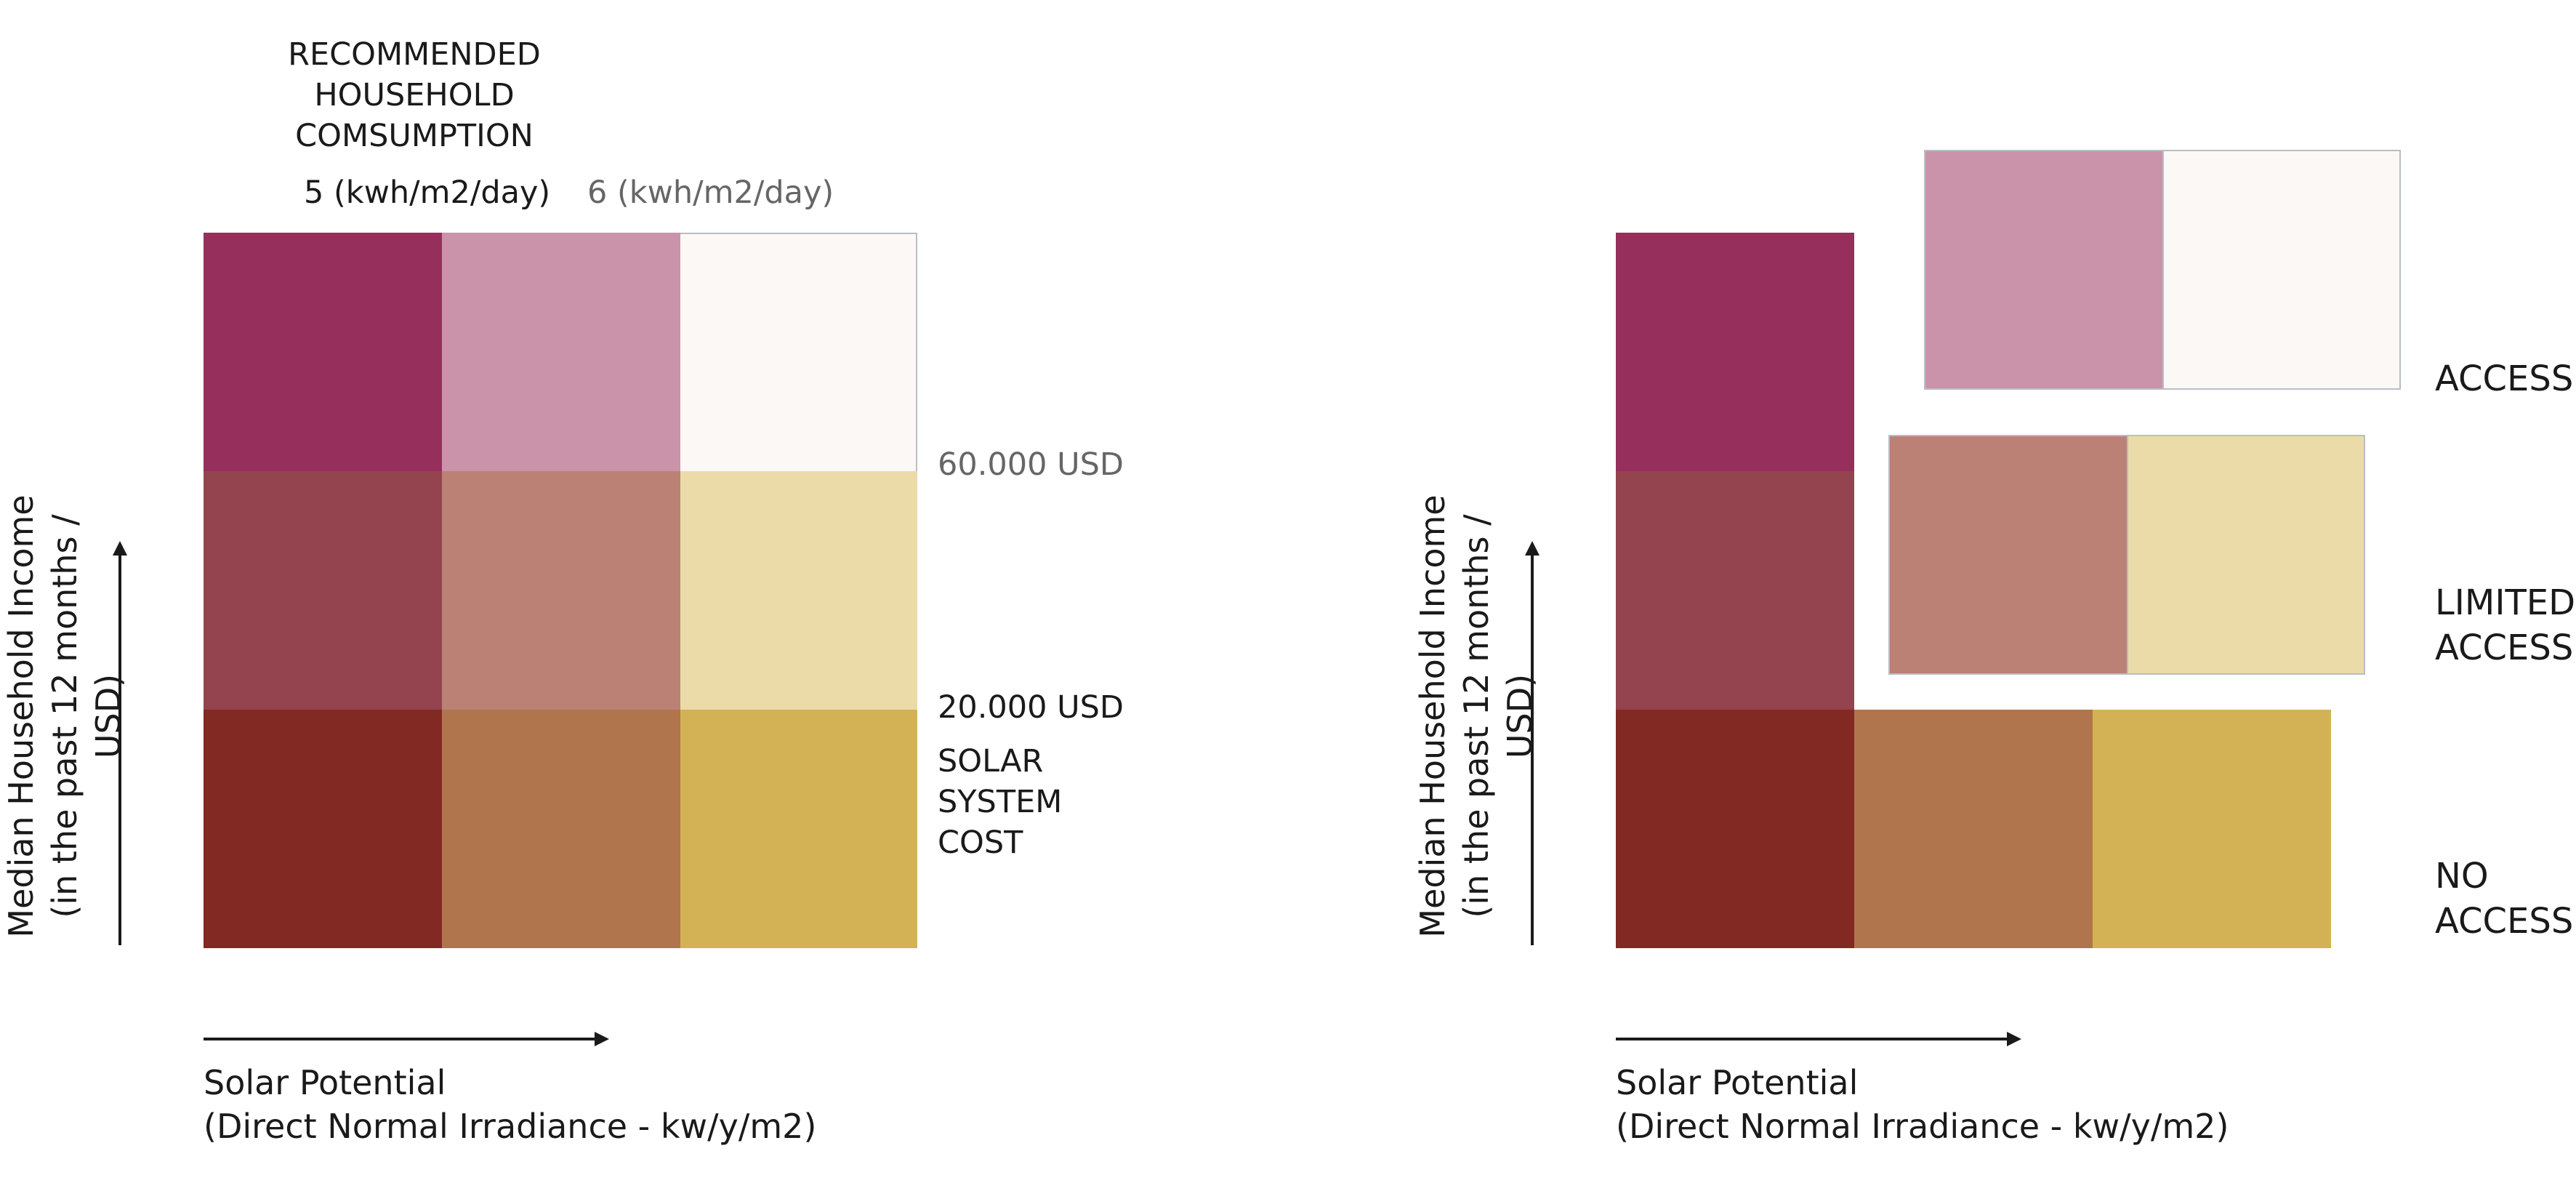 The height and width of the screenshot is (1191, 2576). I want to click on column-label-5-kwh: 5 (kwh/m2/day), so click(427, 193).